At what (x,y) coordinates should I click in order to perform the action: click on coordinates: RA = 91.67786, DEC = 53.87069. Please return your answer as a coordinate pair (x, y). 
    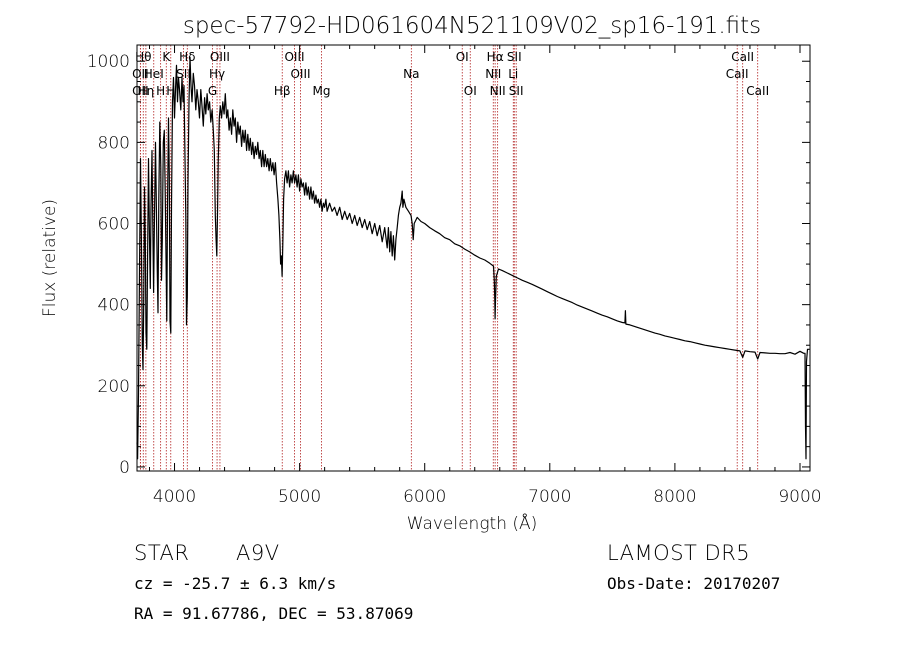
    Looking at the image, I should click on (274, 613).